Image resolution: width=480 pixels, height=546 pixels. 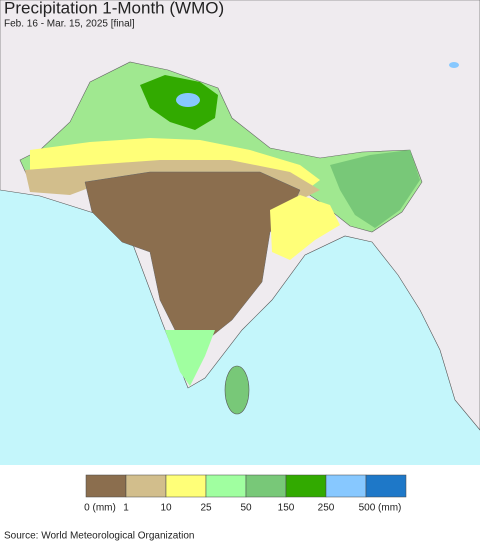 What do you see at coordinates (69, 24) in the screenshot?
I see `subtitle: Feb. 16 - Mar. 15, 2025 [final]` at bounding box center [69, 24].